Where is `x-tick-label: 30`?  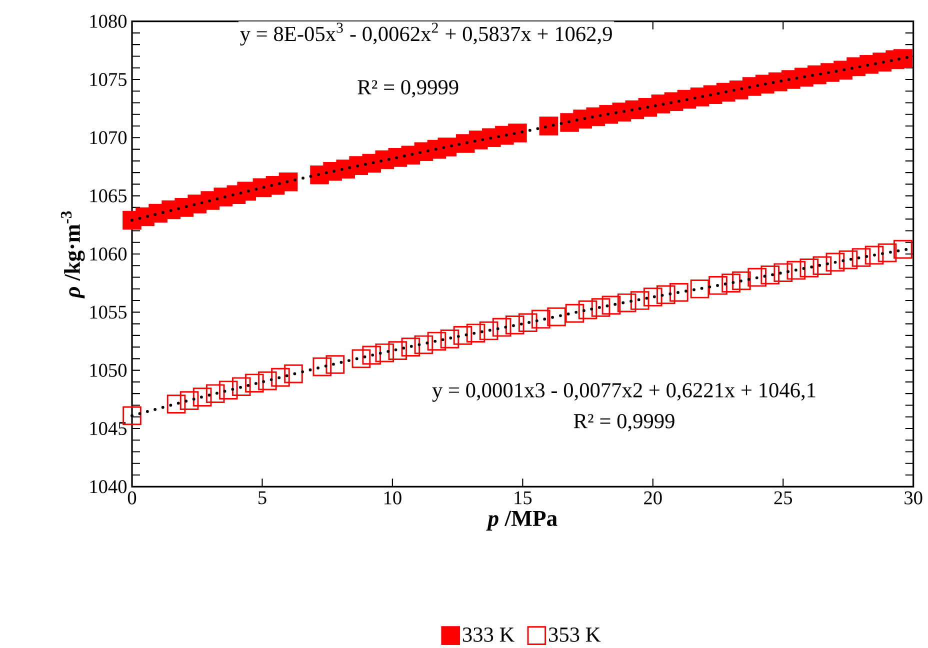 x-tick-label: 30 is located at coordinates (913, 497).